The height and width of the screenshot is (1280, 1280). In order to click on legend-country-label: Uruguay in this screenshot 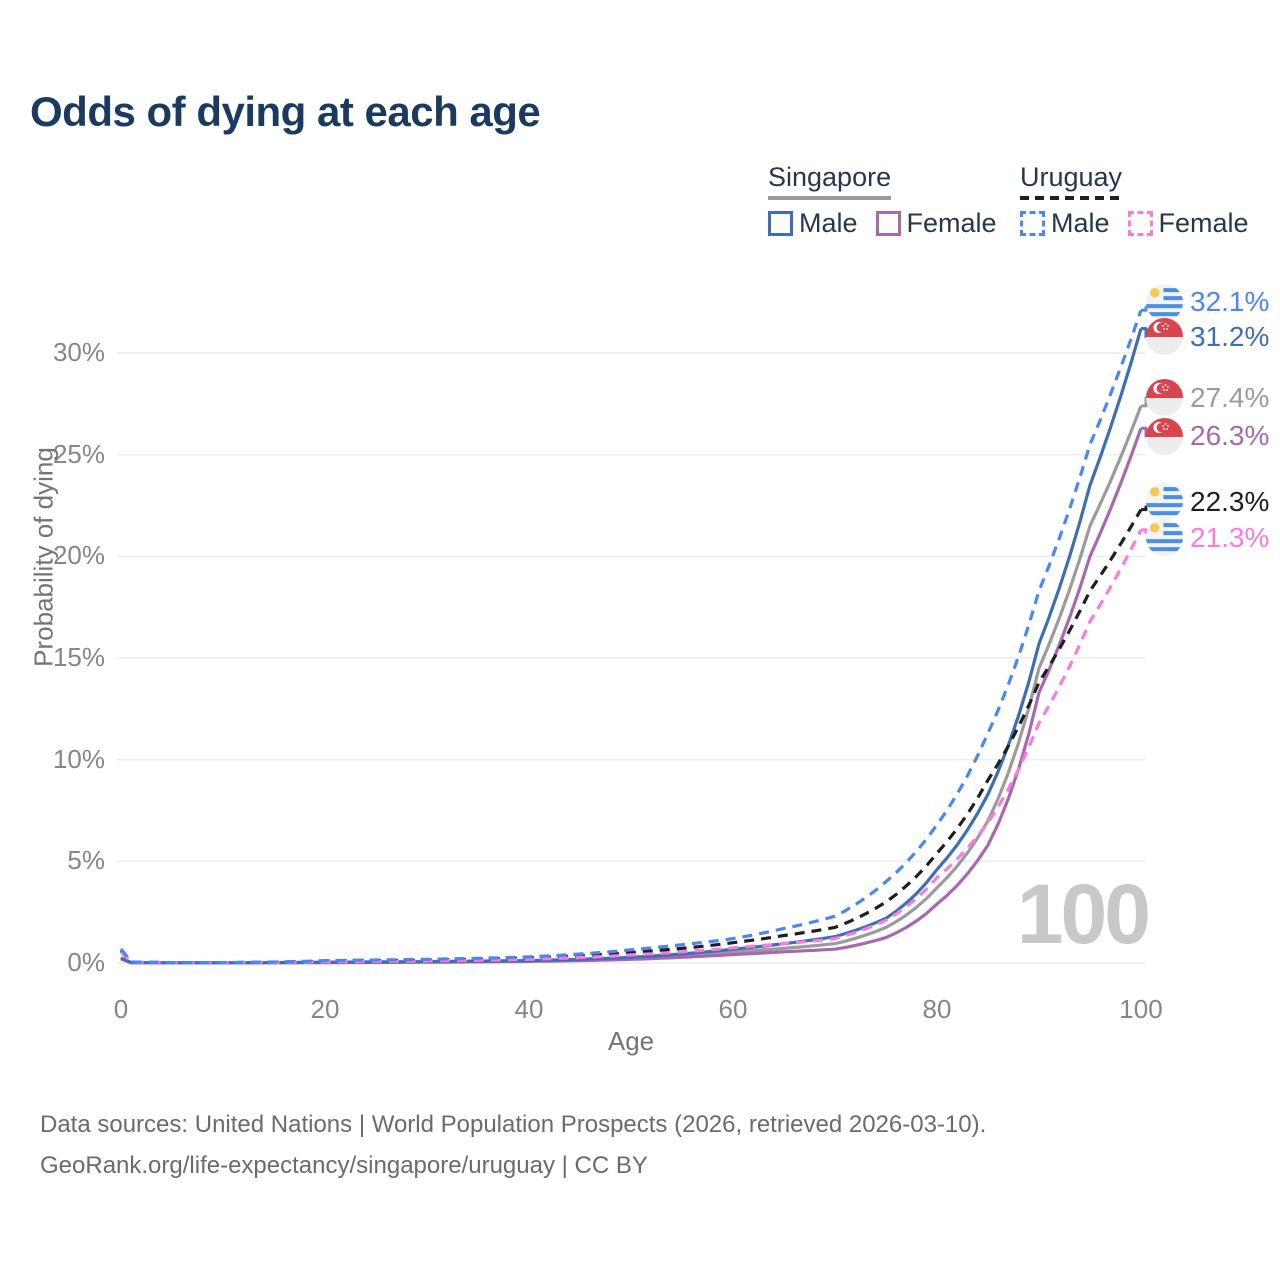, I will do `click(1071, 177)`.